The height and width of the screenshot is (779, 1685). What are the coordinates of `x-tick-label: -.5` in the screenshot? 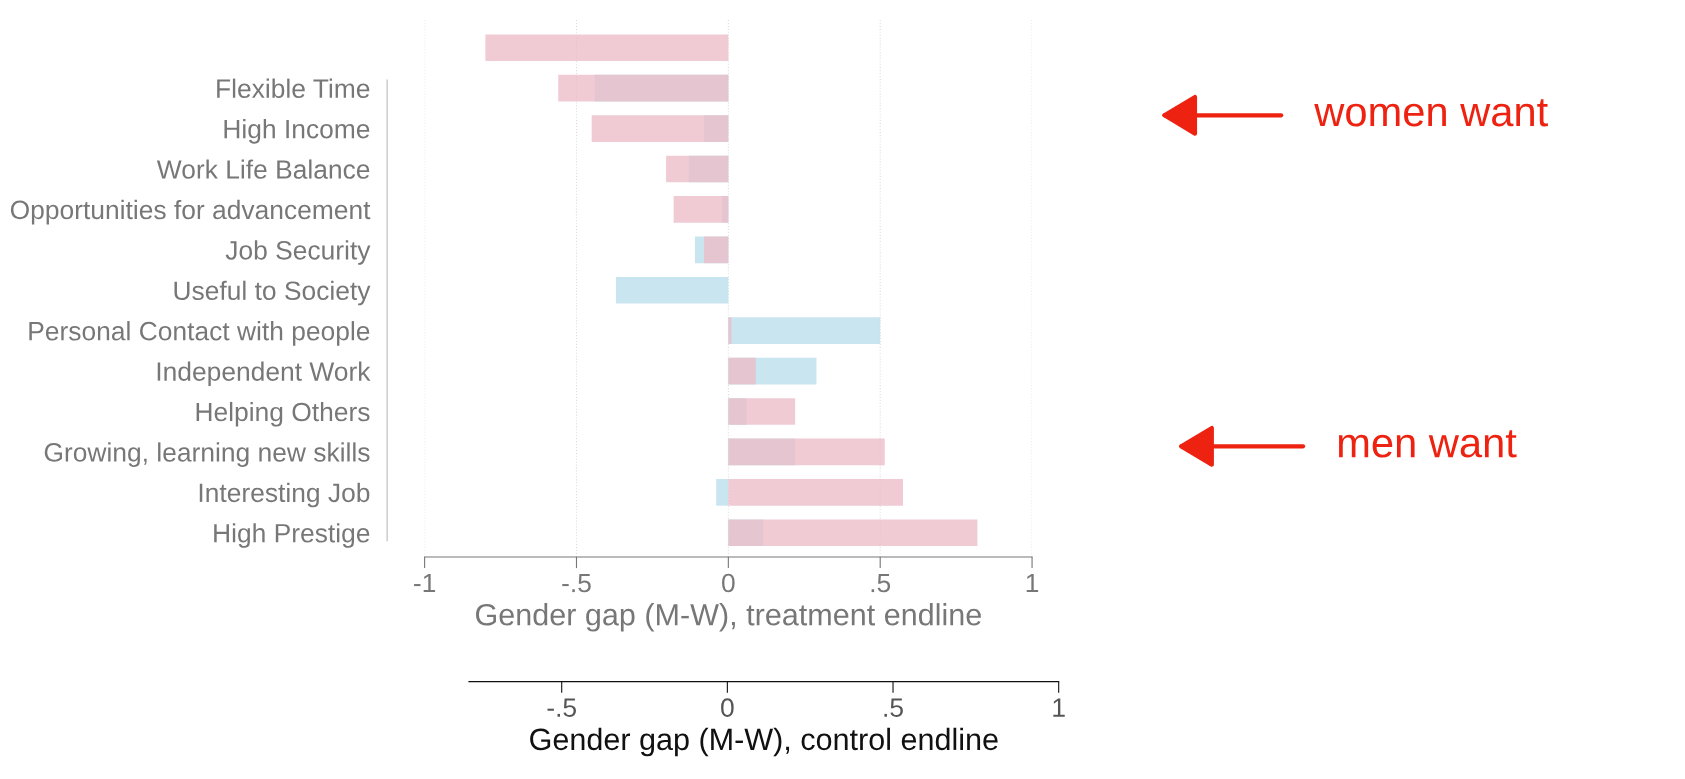 It's located at (576, 583).